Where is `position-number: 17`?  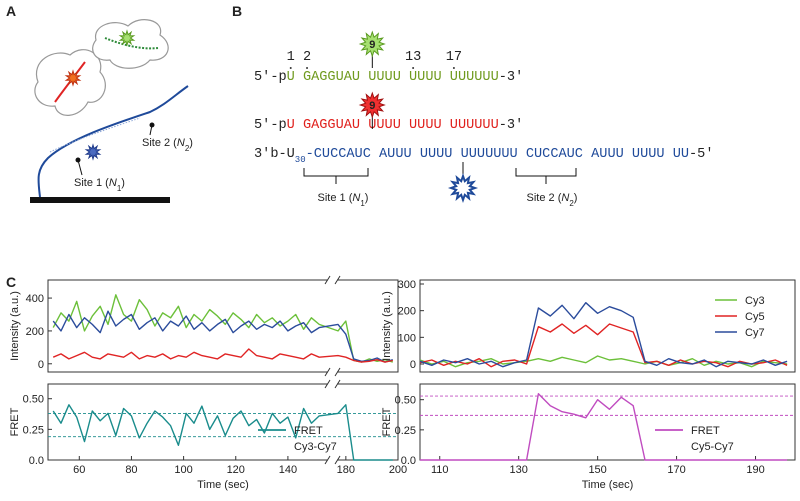
position-number: 17 is located at coordinates (454, 57).